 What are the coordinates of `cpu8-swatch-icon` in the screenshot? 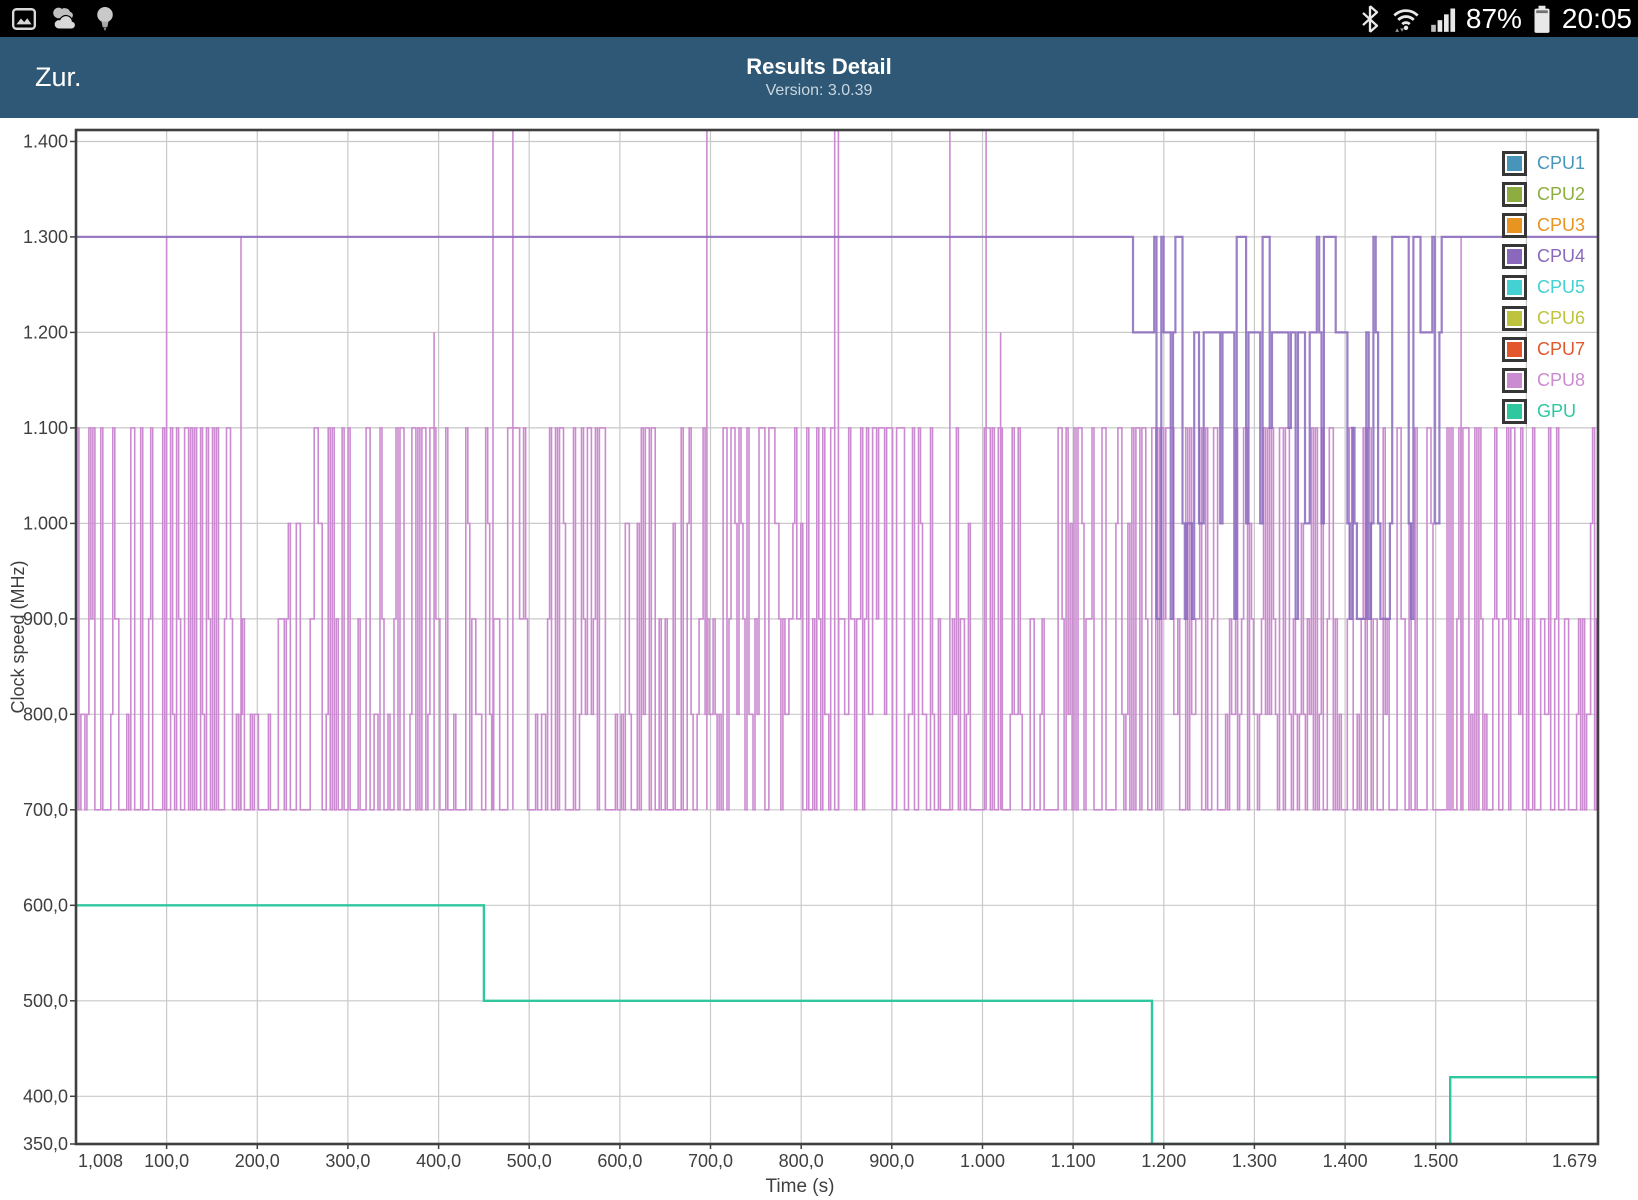 It's located at (1514, 380).